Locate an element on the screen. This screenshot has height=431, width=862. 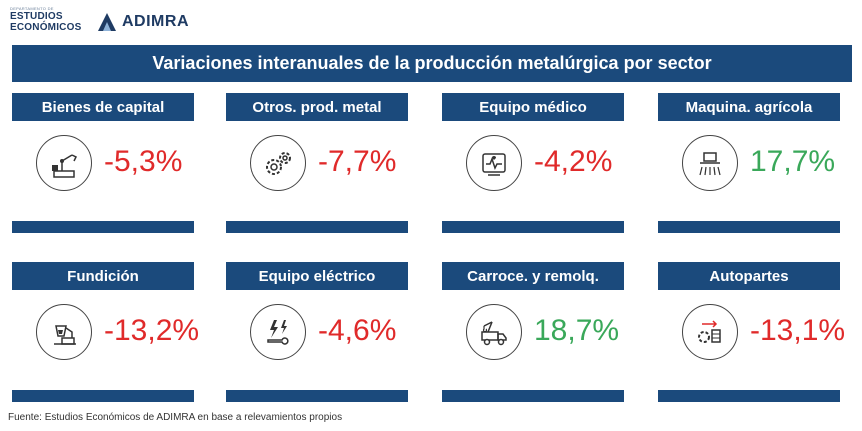
sector-card-body: -13,1% is located at coordinates (751, 335).